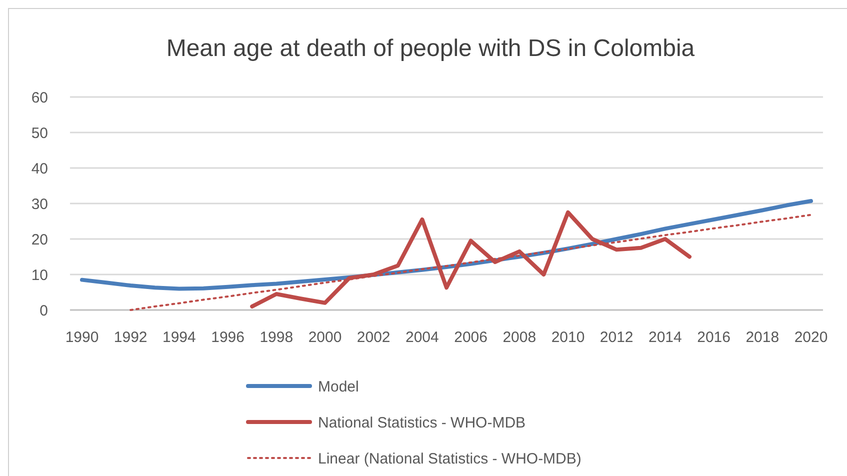 This screenshot has height=476, width=847. Describe the element at coordinates (44, 311) in the screenshot. I see `y-tick-label: 0` at that location.